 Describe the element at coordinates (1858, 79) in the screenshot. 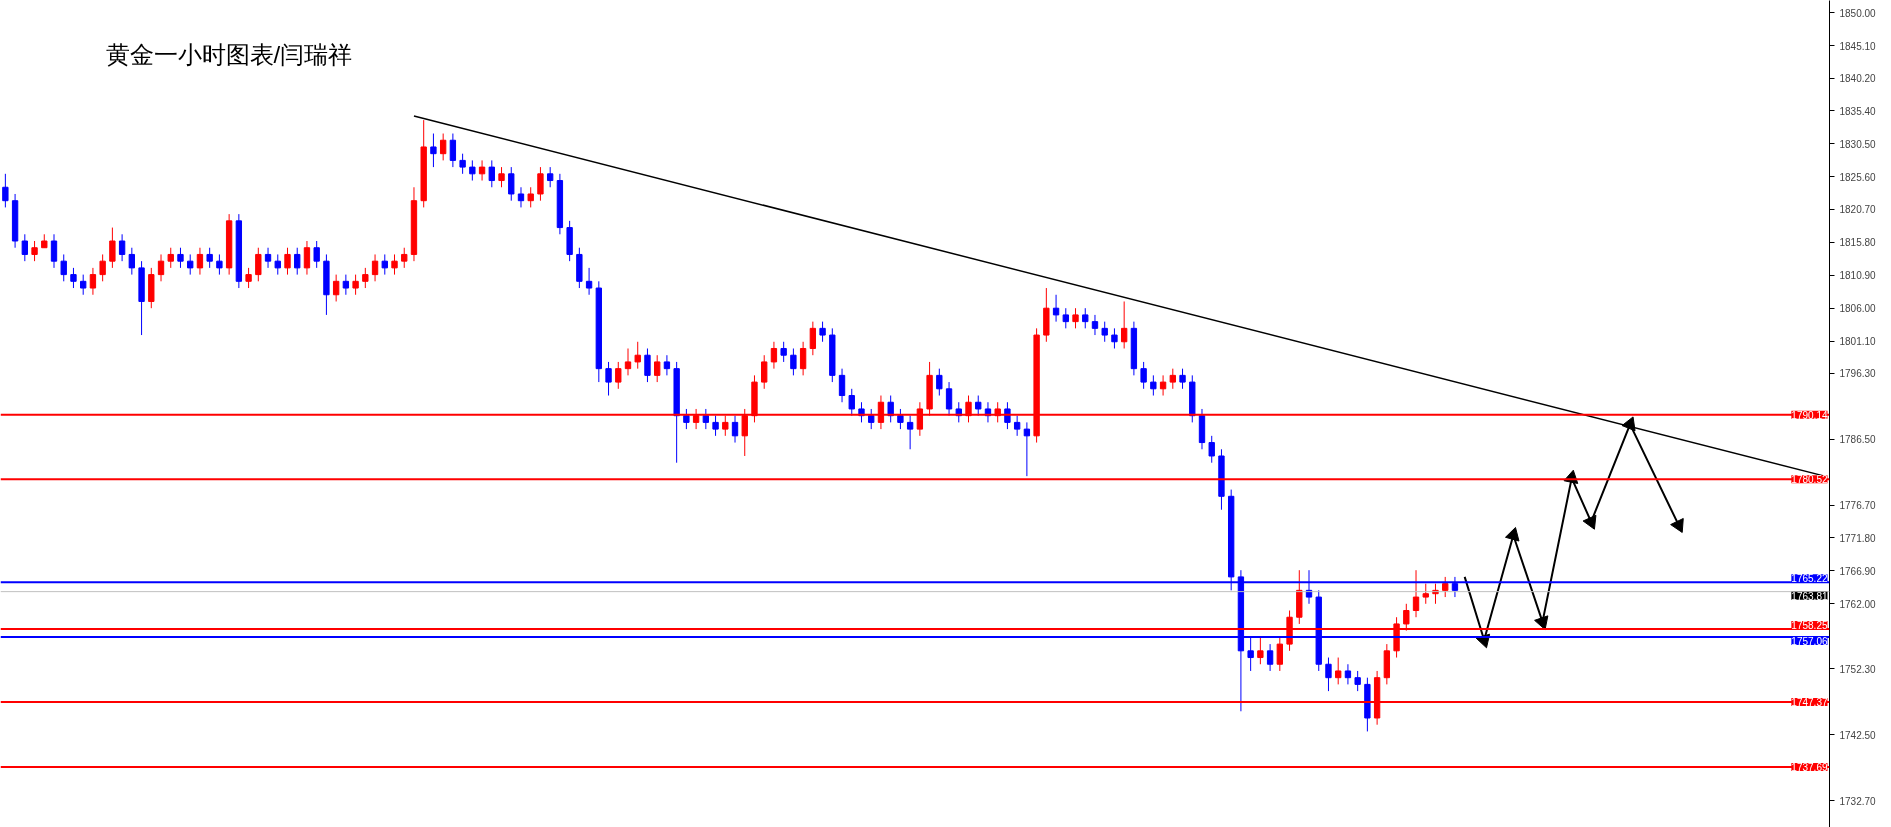

I see `y-tick-label: 1840.20` at that location.